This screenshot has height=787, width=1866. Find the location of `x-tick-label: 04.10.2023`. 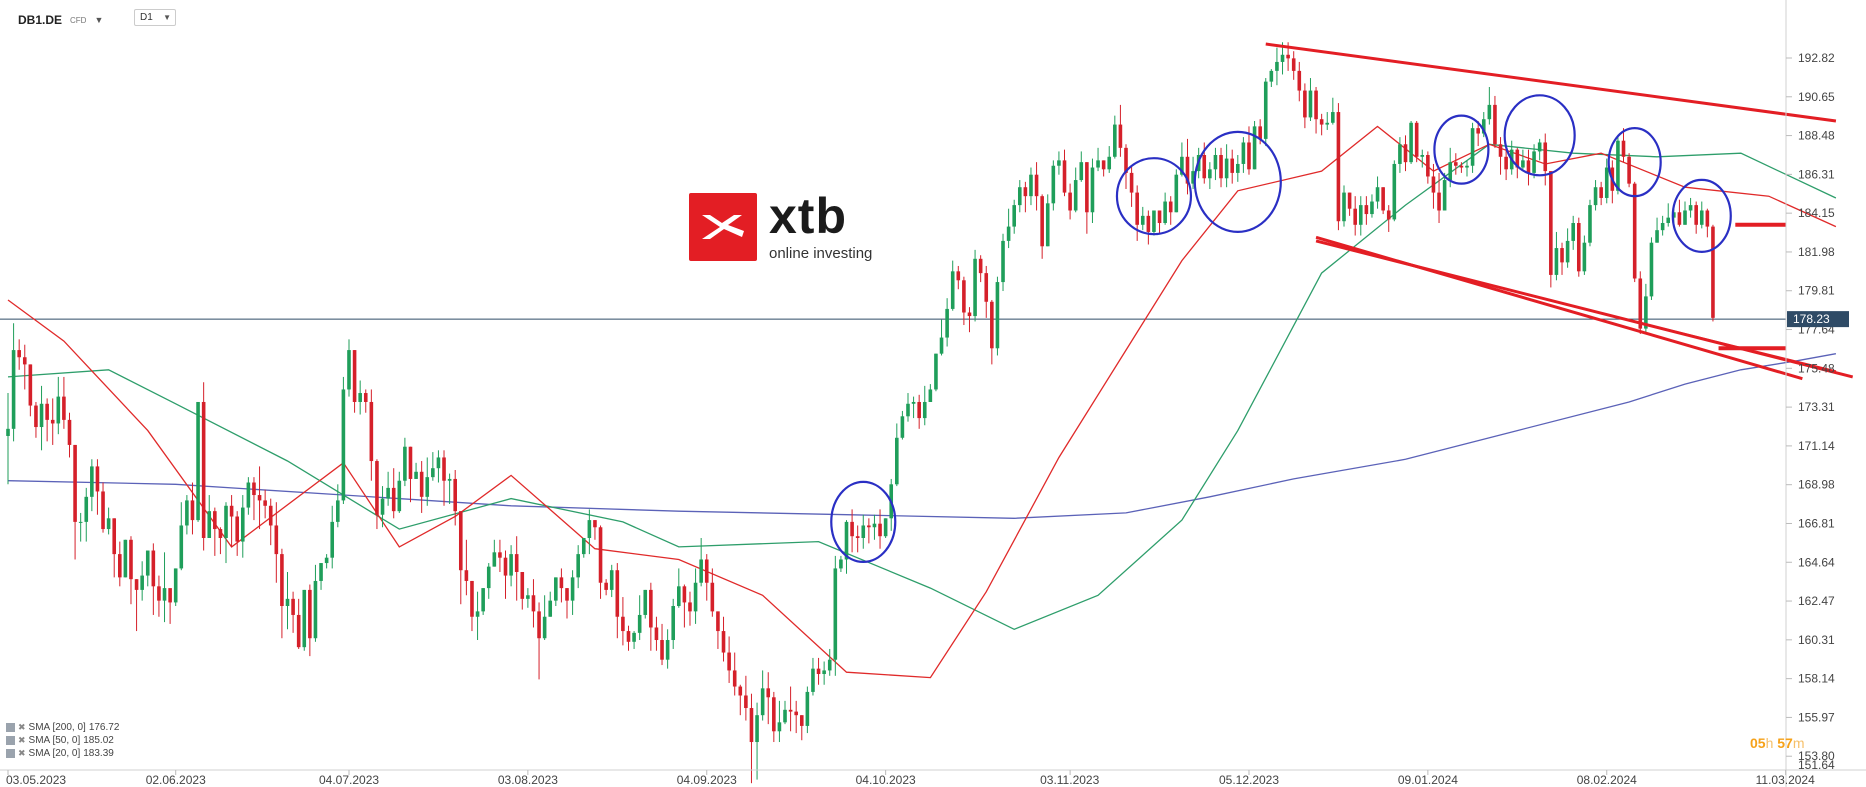

x-tick-label: 04.10.2023 is located at coordinates (886, 780).